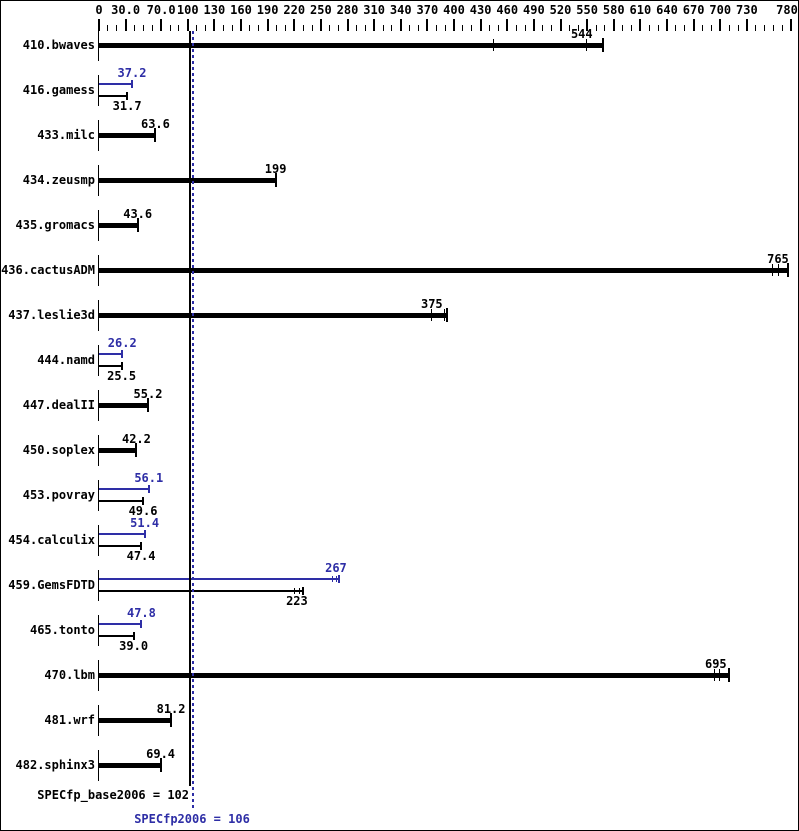 The height and width of the screenshot is (831, 799). Describe the element at coordinates (55, 225) in the screenshot. I see `benchmark-label: 435.gromacs` at that location.